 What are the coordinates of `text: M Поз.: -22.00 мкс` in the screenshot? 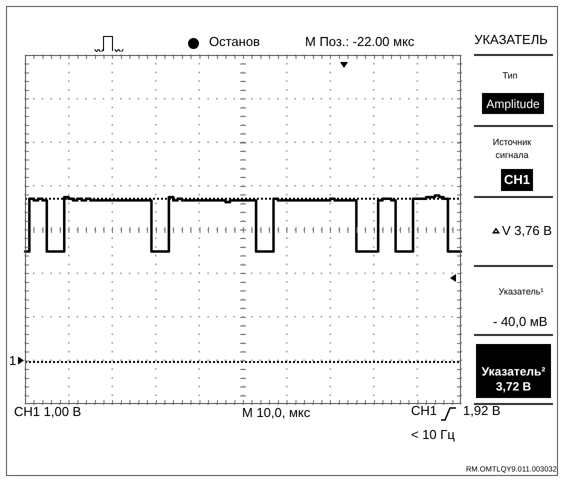 It's located at (359, 42).